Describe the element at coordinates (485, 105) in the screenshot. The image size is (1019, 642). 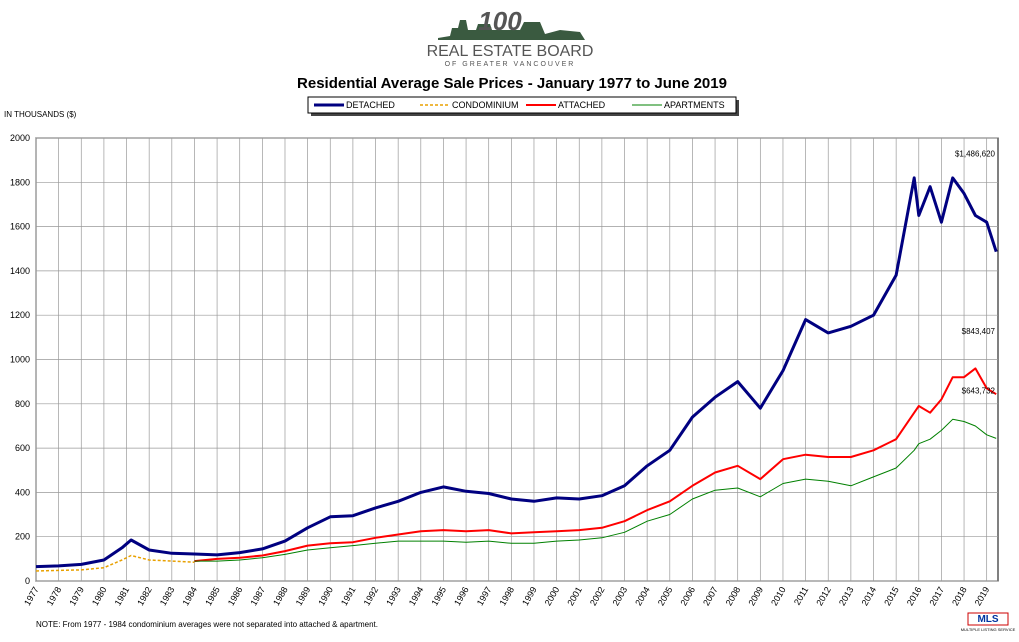
I see `legend-label: CONDOMINIUM` at that location.